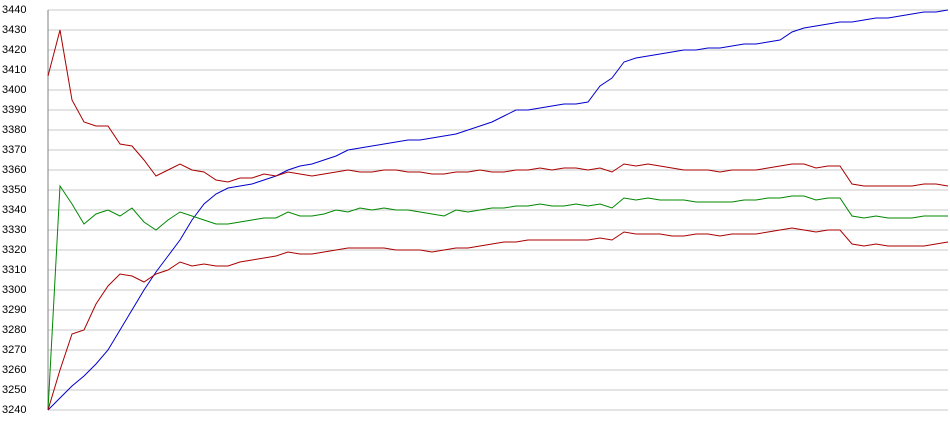  What do you see at coordinates (14, 310) in the screenshot?
I see `y-tick-label: 3290` at bounding box center [14, 310].